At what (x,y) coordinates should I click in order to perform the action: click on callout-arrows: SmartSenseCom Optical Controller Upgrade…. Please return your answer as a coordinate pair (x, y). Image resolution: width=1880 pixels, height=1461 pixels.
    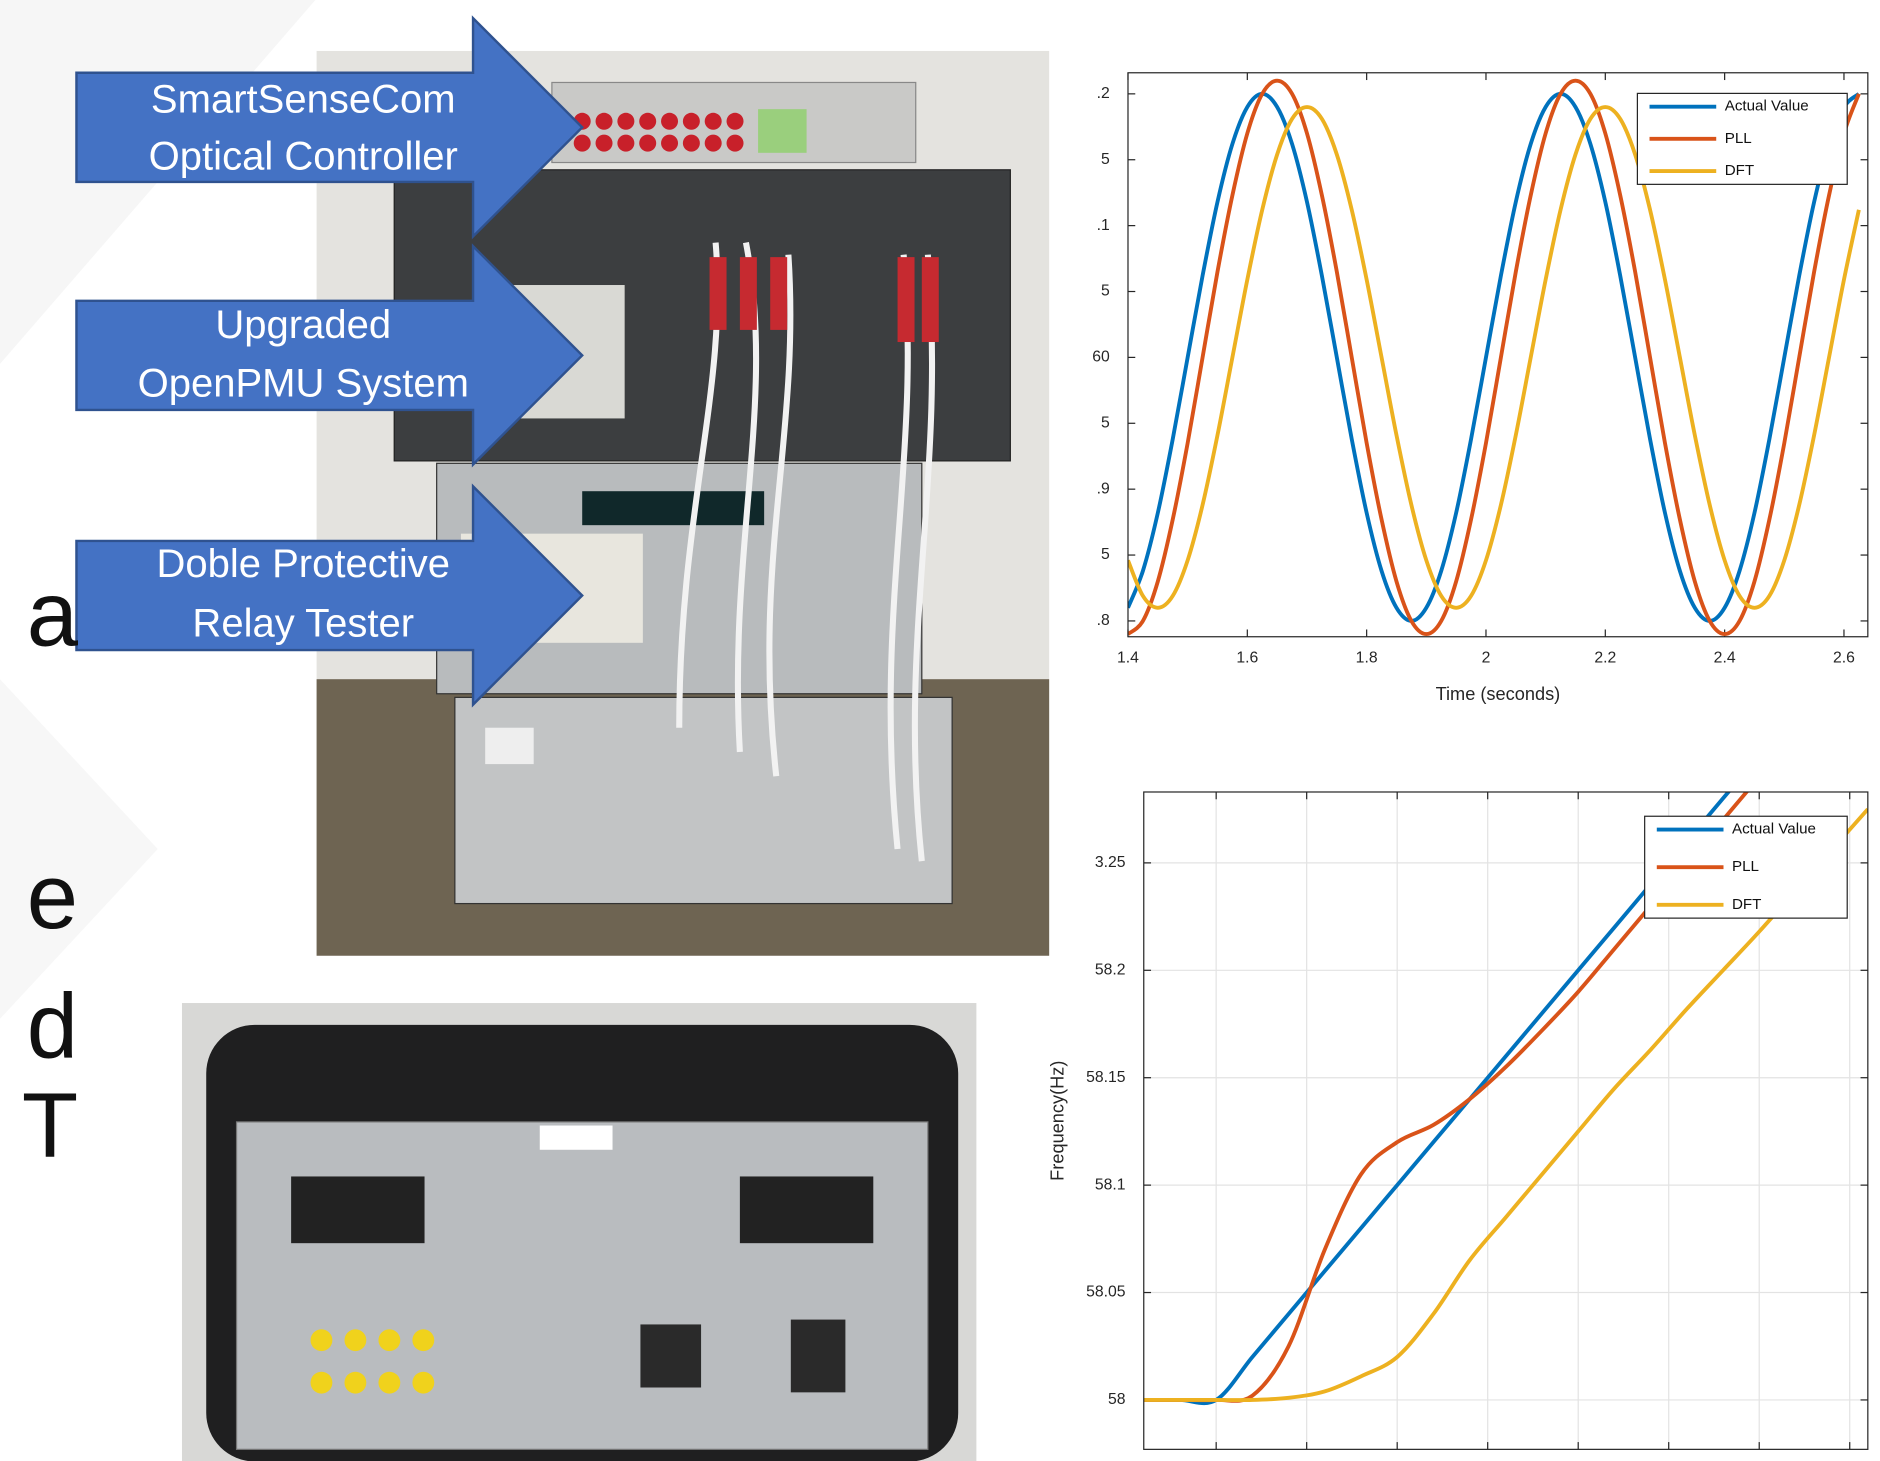
    Looking at the image, I should click on (329, 361).